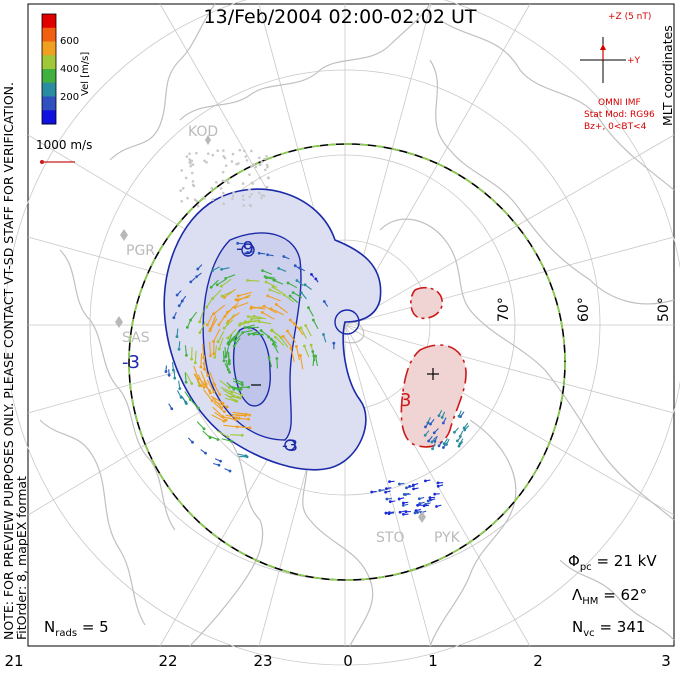  What do you see at coordinates (390, 538) in the screenshot?
I see `radar-label-sto: STO` at bounding box center [390, 538].